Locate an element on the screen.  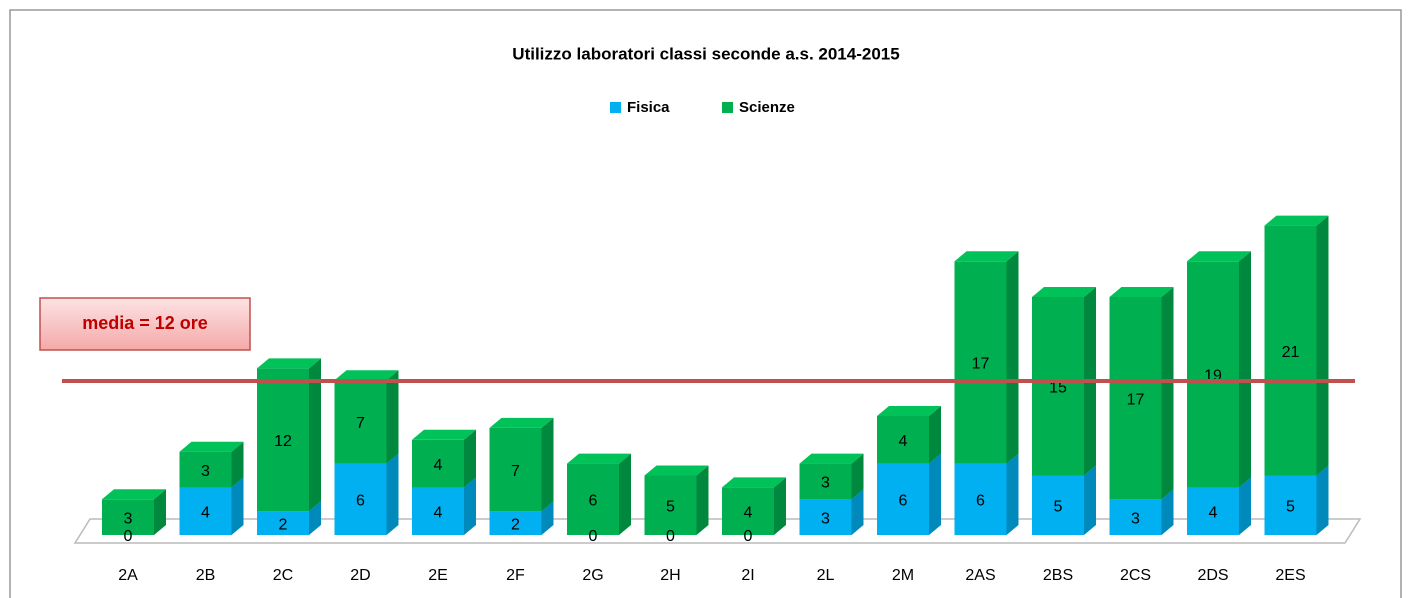
x-tick-label: 2CS is located at coordinates (1135, 575).